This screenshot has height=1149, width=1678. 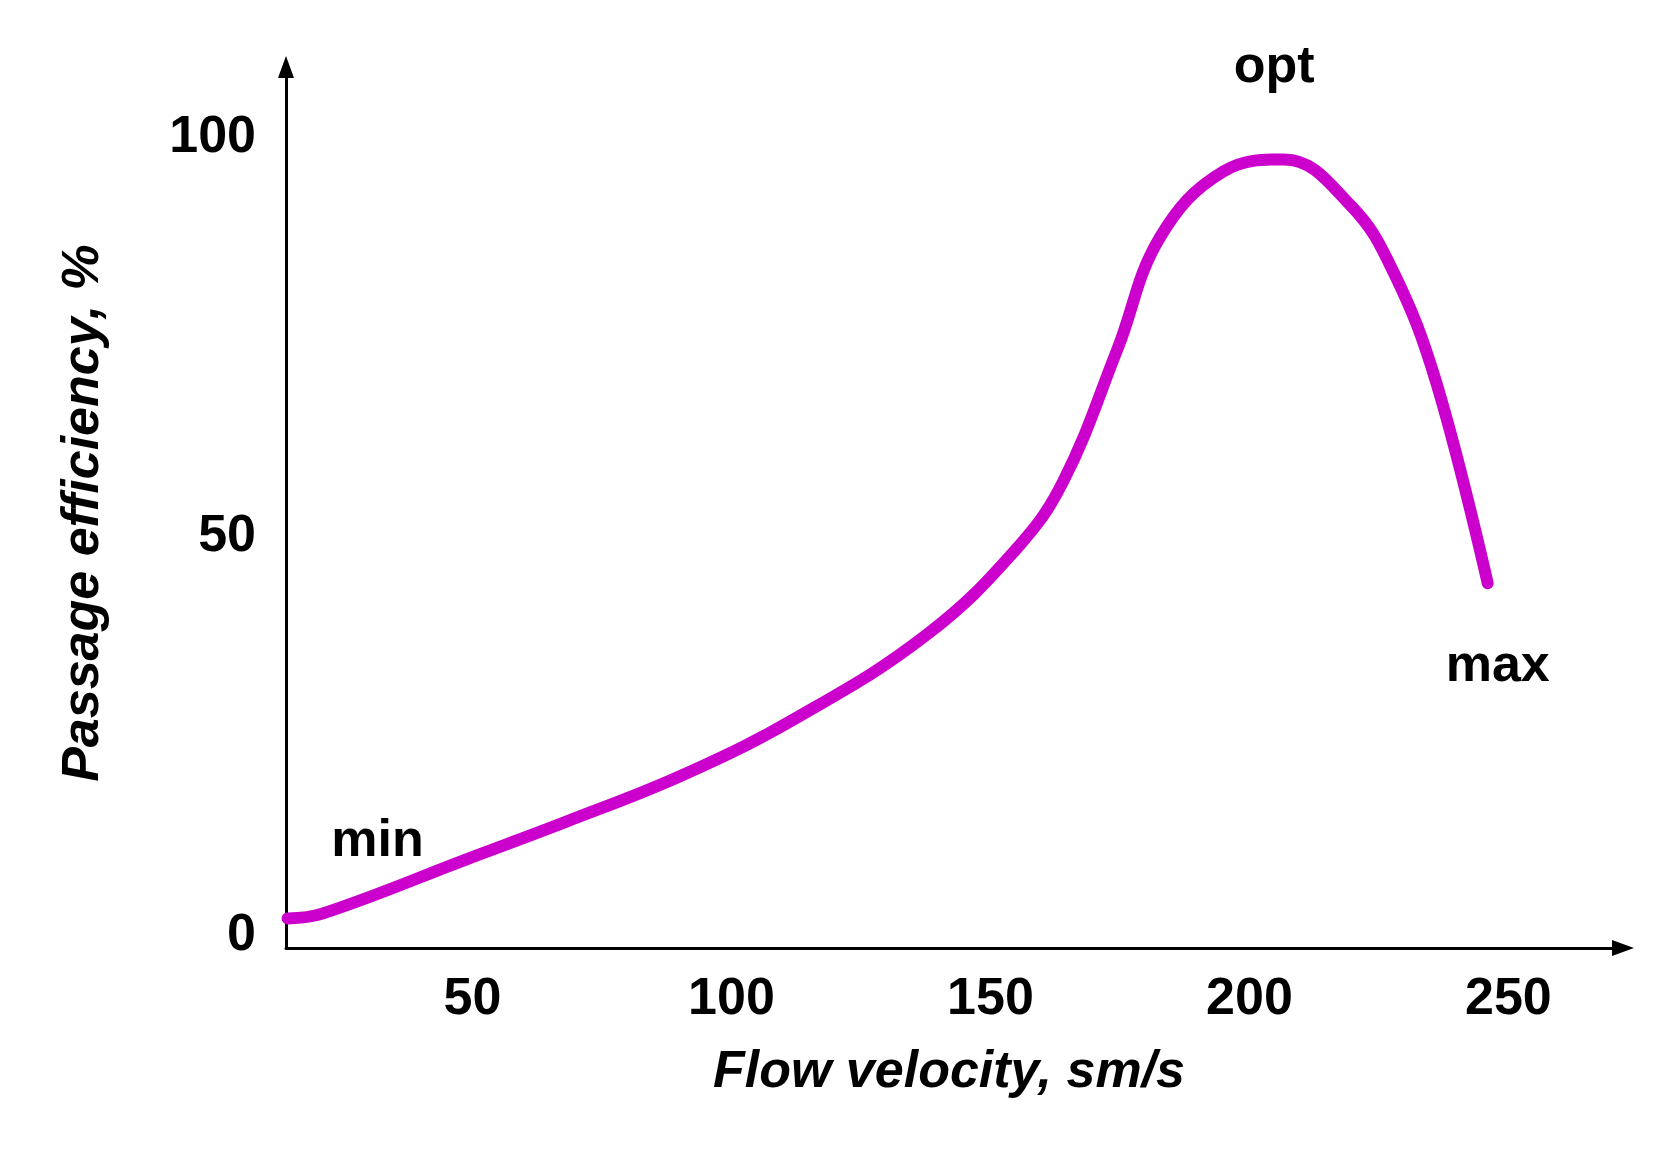 What do you see at coordinates (1497, 663) in the screenshot?
I see `annotation: max` at bounding box center [1497, 663].